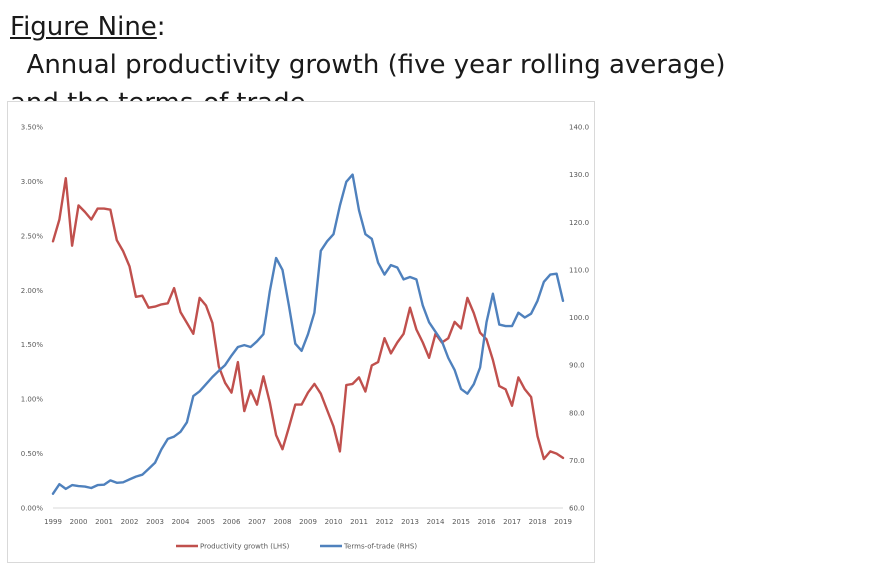 Image resolution: width=884 pixels, height=578 pixels. Describe the element at coordinates (32, 182) in the screenshot. I see `y-left-tick-label: 3.00%` at that location.